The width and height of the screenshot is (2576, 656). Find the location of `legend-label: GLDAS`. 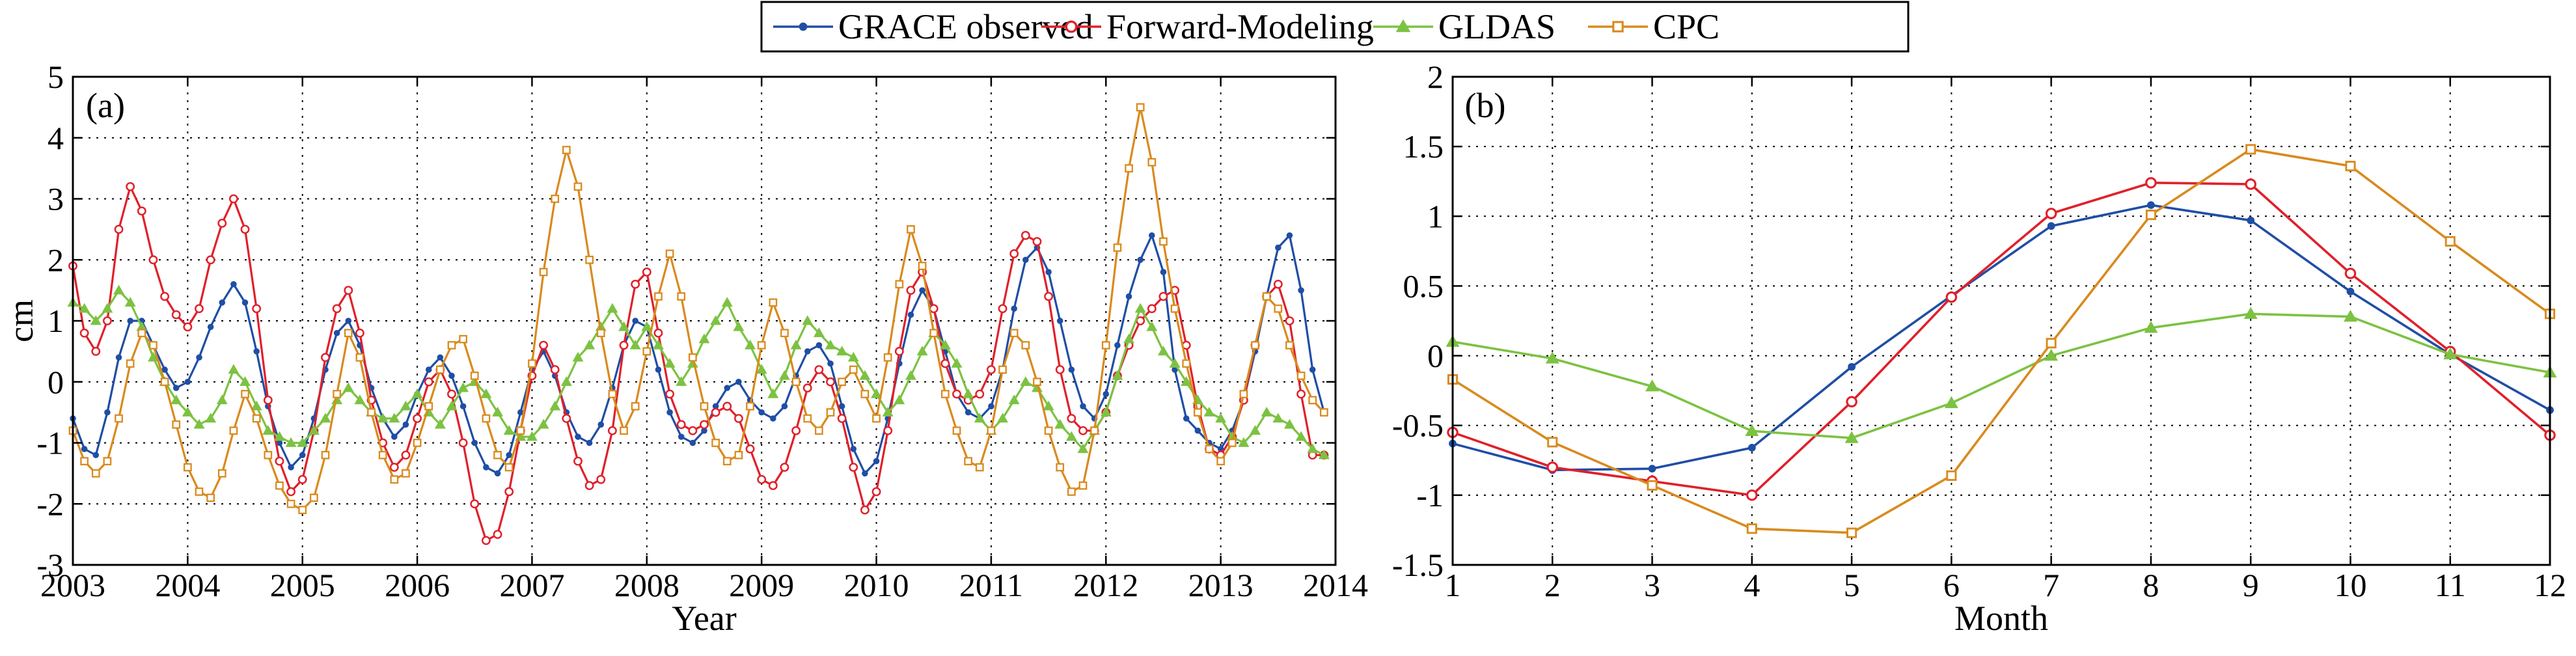

legend-label: GLDAS is located at coordinates (1497, 26).